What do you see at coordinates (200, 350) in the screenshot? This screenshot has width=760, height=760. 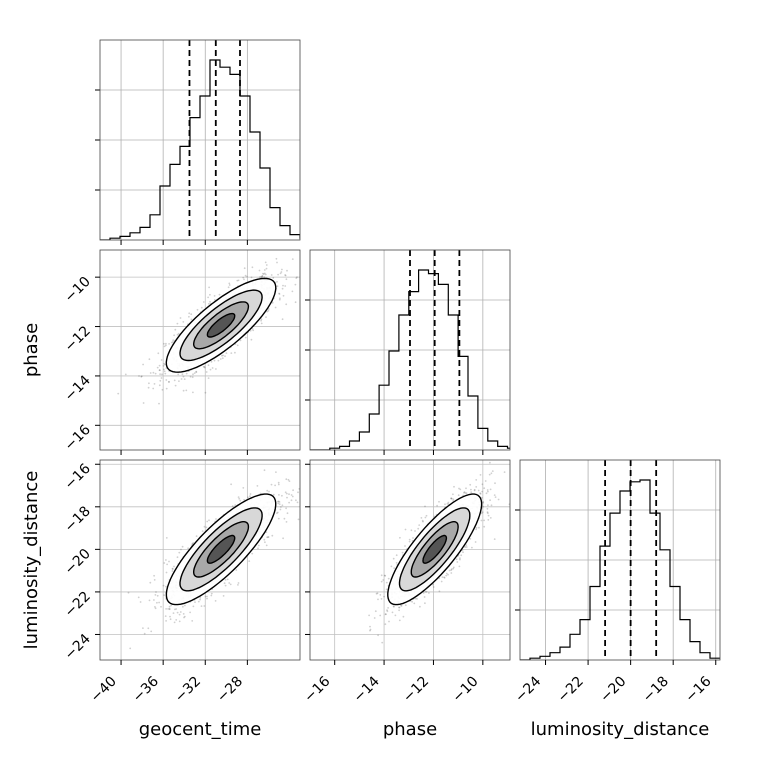 I see `scatter-panel-geocent_time-phase` at bounding box center [200, 350].